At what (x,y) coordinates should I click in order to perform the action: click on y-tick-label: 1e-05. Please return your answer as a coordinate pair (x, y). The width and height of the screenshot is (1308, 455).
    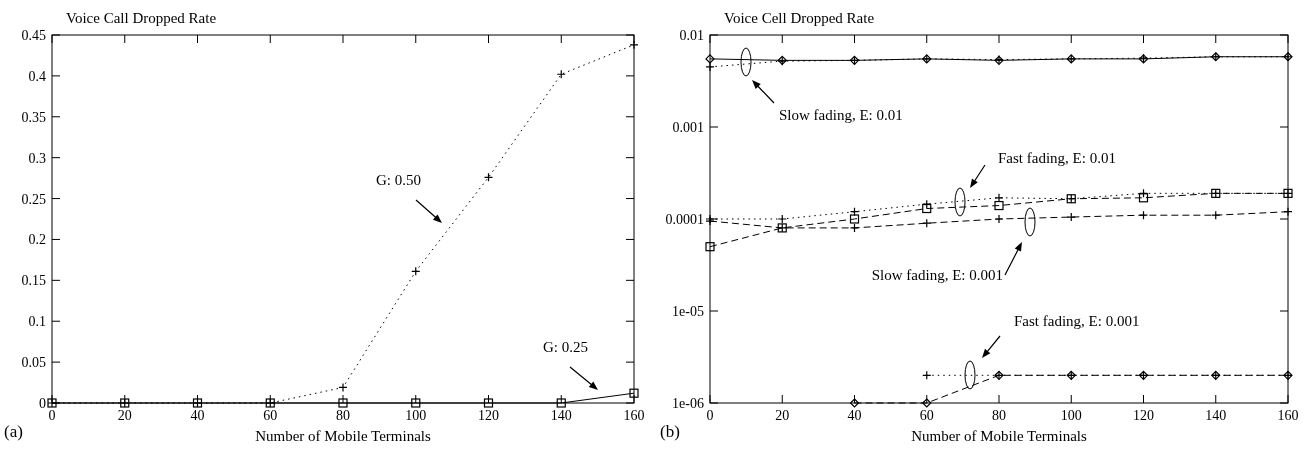
    Looking at the image, I should click on (688, 311).